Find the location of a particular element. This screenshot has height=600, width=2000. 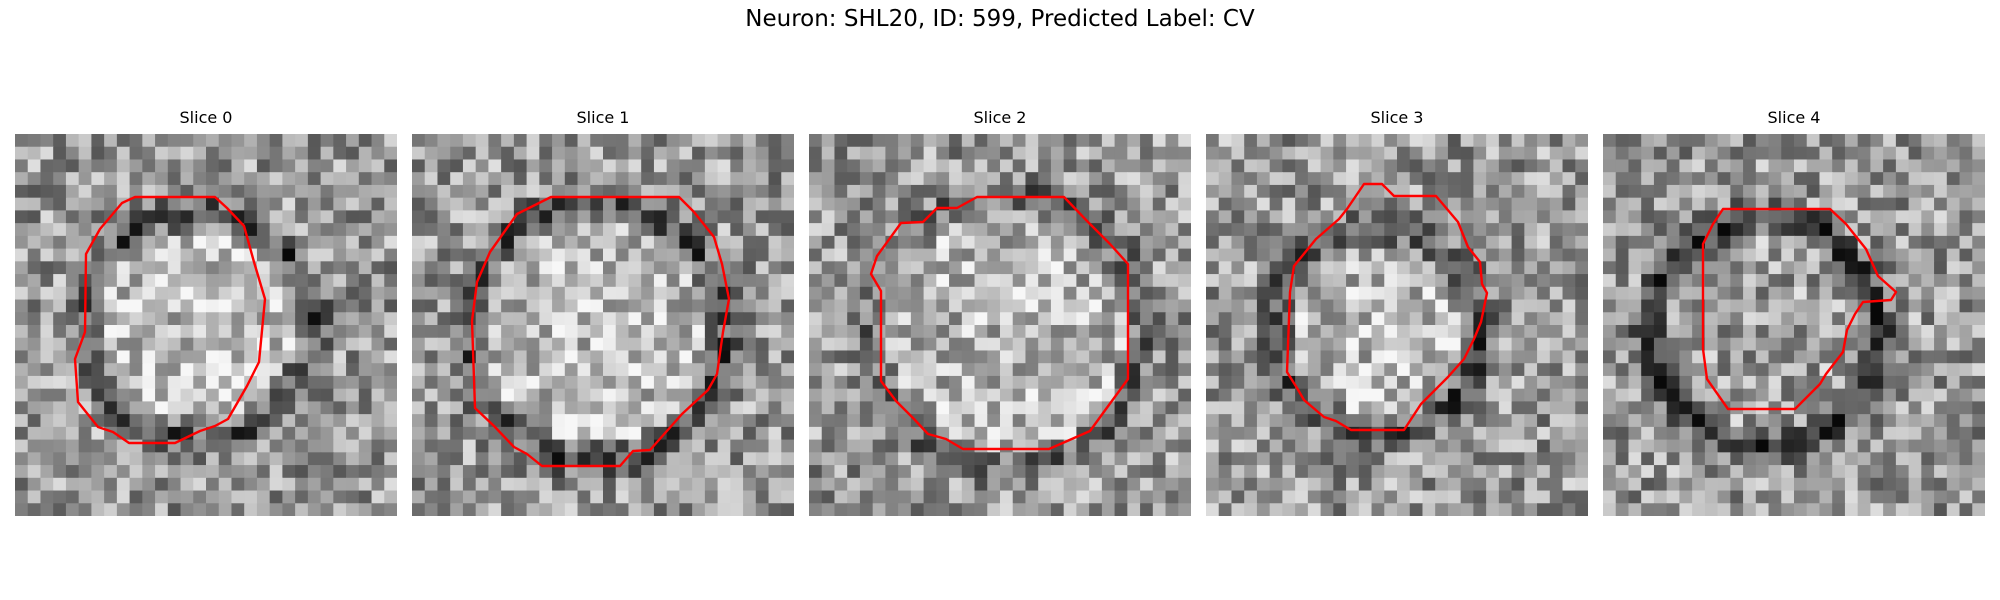

slice-0-contour is located at coordinates (170, 320).